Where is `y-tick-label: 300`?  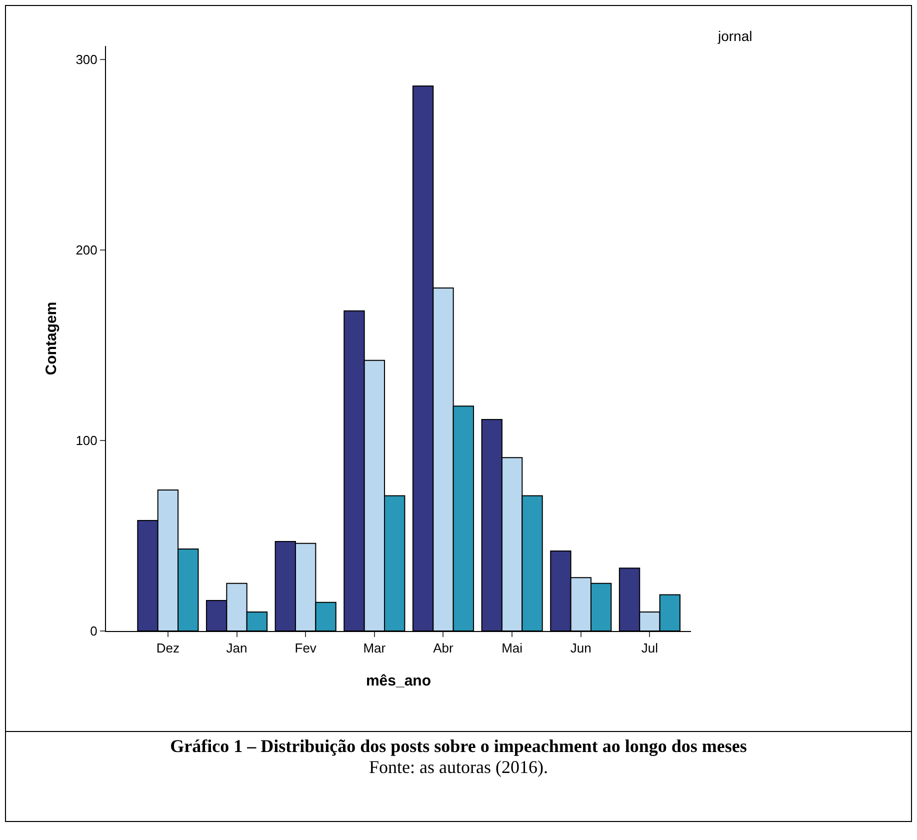
y-tick-label: 300 is located at coordinates (87, 59).